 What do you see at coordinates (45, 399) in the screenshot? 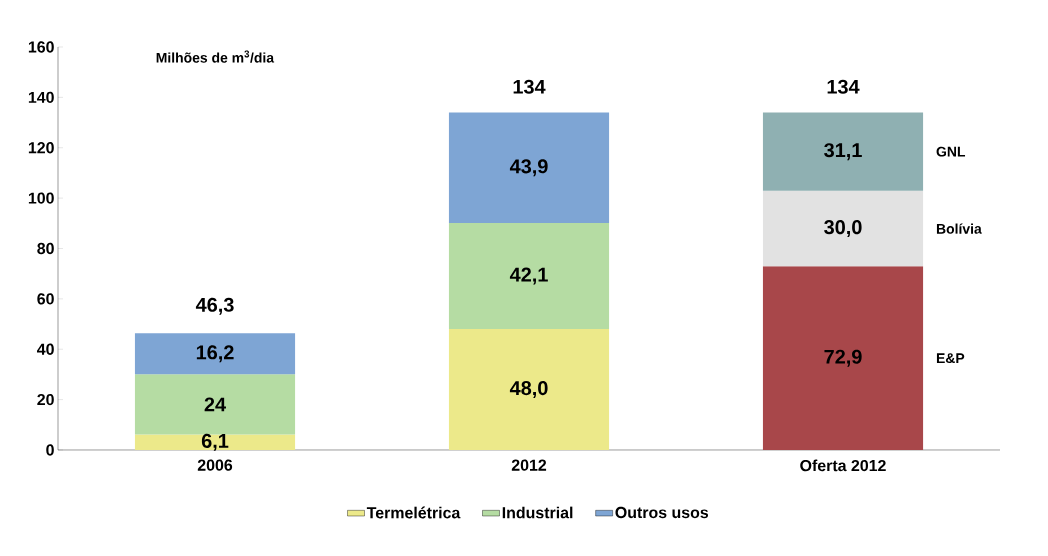
I see `y-tick-label: 20` at bounding box center [45, 399].